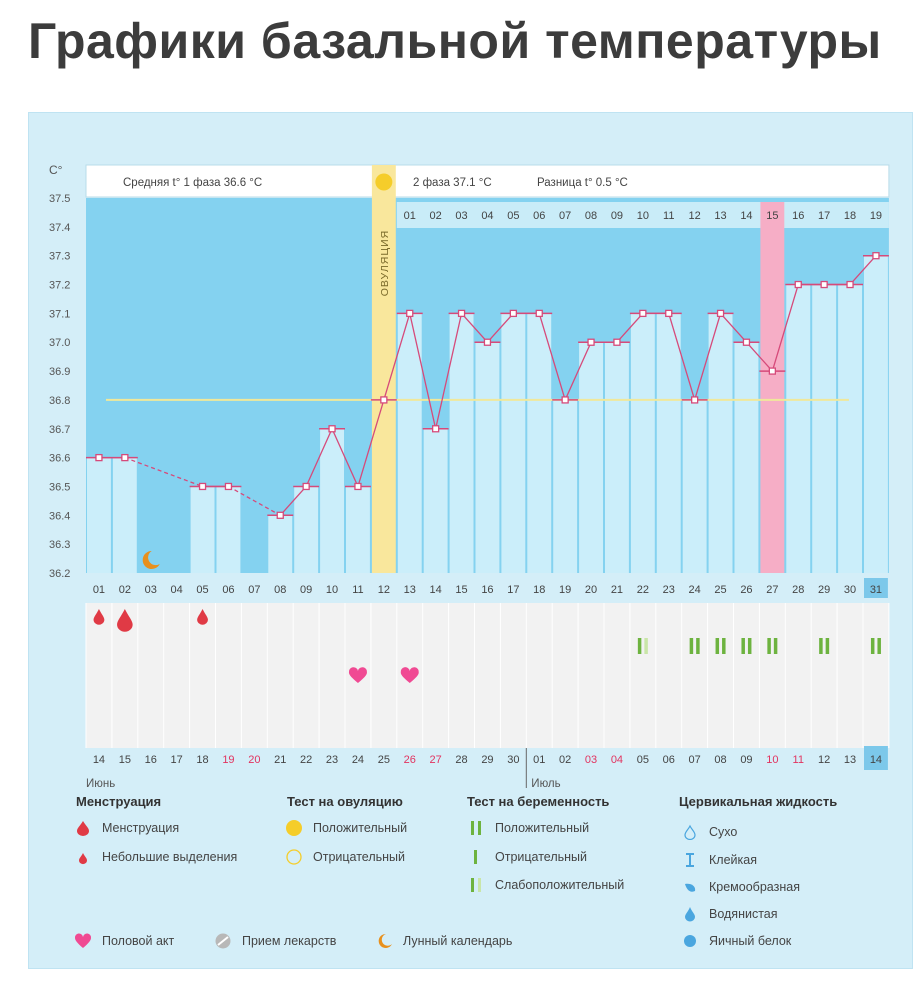  Describe the element at coordinates (294, 828) in the screenshot. I see `yellow-circle-icon` at that location.